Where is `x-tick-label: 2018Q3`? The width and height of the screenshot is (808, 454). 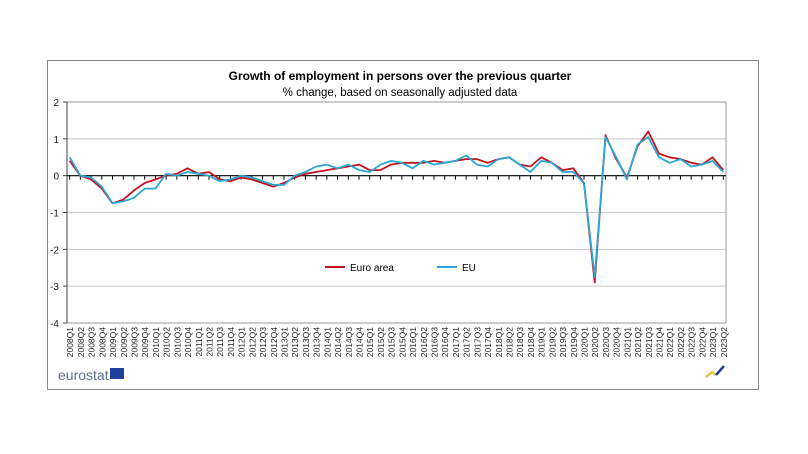
x-tick-label: 2018Q3 is located at coordinates (520, 342).